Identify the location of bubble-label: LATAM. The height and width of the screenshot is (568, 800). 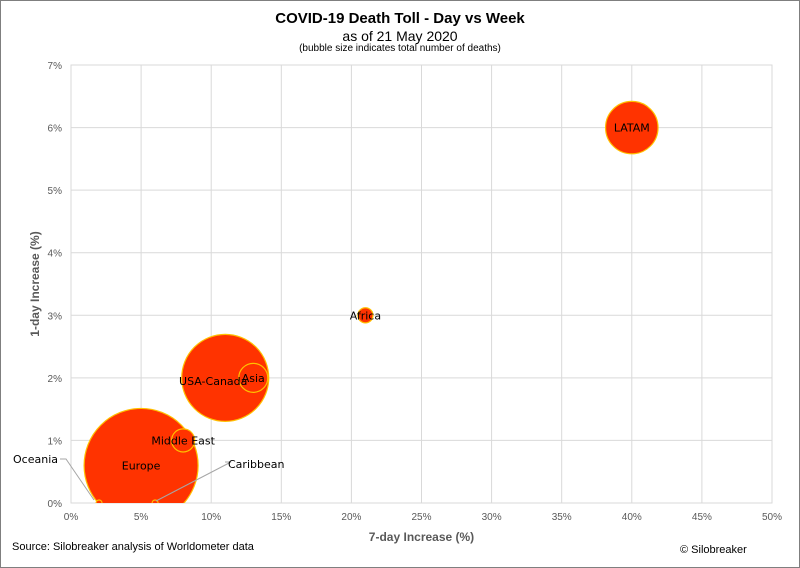
(632, 128).